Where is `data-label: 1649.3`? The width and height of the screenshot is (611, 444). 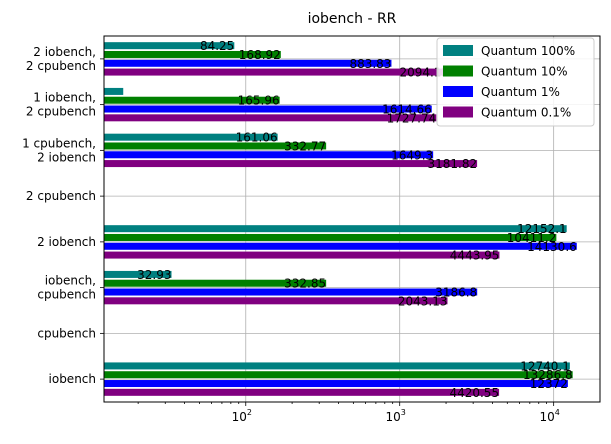 data-label: 1649.3 is located at coordinates (412, 155).